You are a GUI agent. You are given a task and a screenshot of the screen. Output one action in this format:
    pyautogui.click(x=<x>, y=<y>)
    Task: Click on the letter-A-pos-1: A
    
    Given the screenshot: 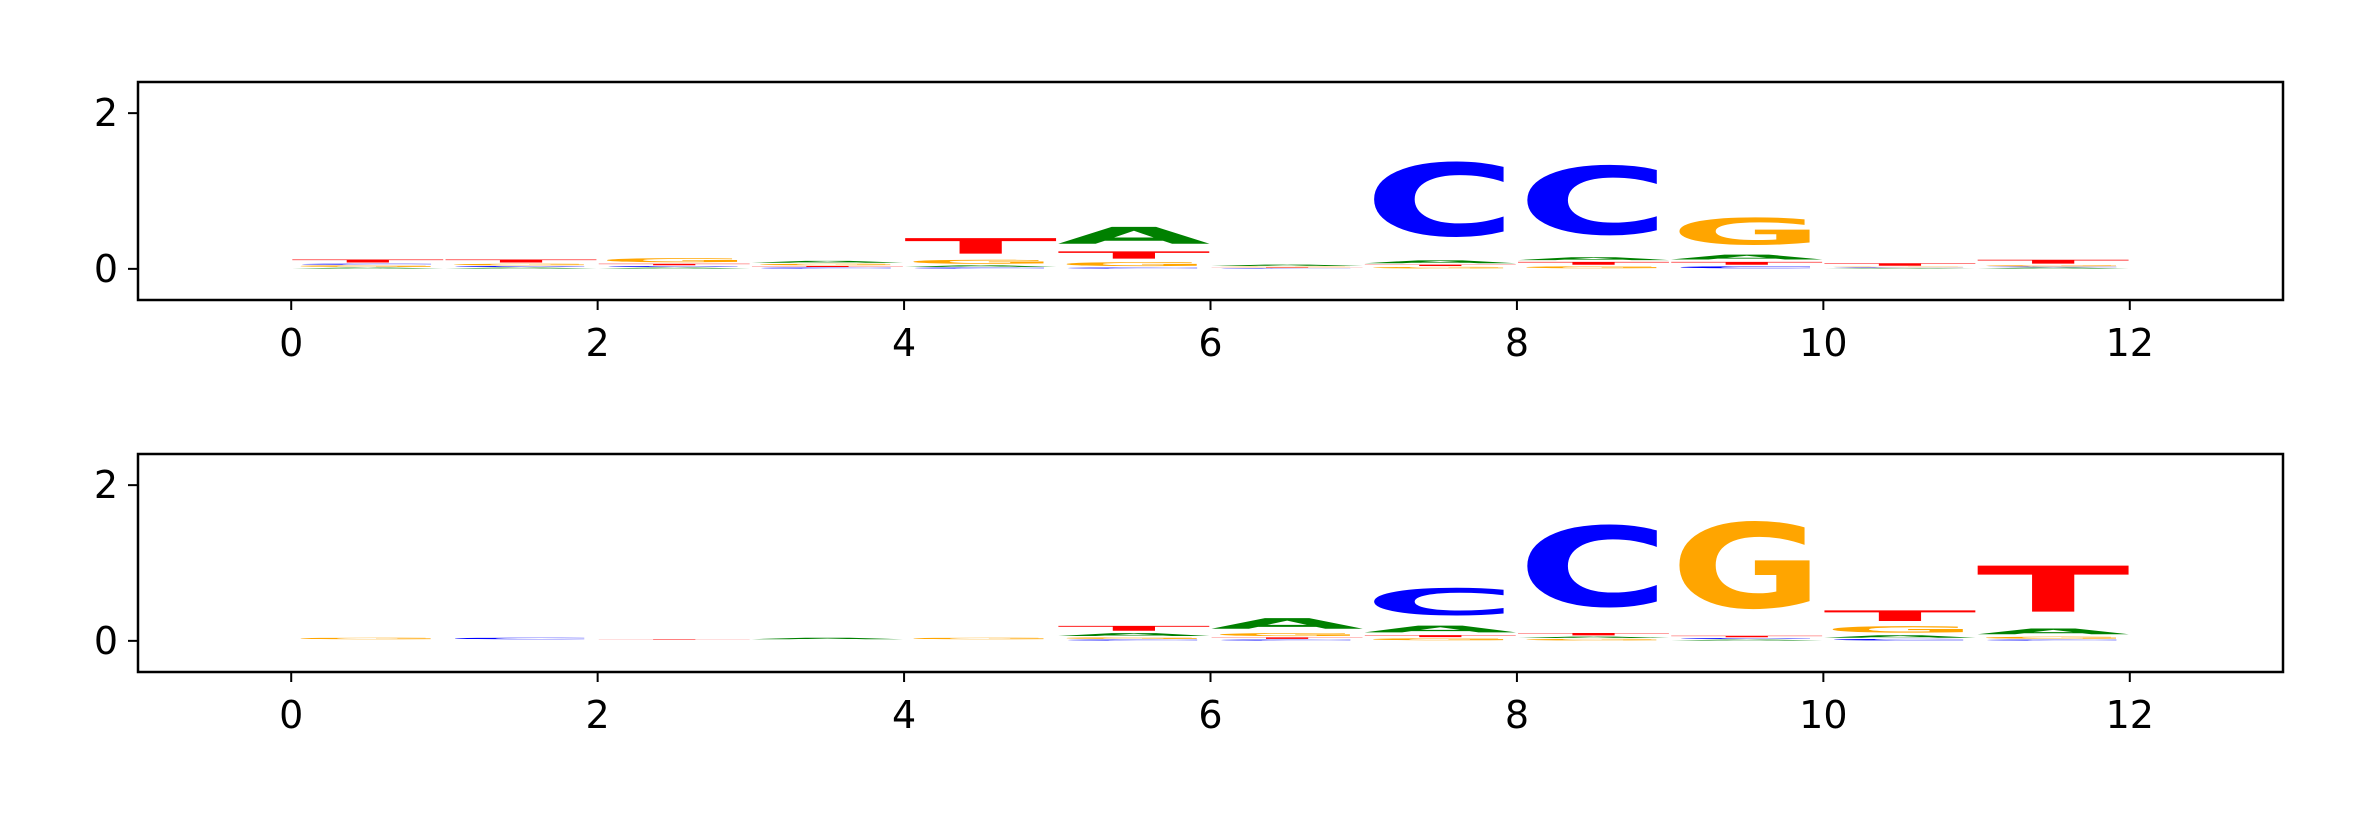 What is the action you would take?
    pyautogui.click(x=520, y=268)
    